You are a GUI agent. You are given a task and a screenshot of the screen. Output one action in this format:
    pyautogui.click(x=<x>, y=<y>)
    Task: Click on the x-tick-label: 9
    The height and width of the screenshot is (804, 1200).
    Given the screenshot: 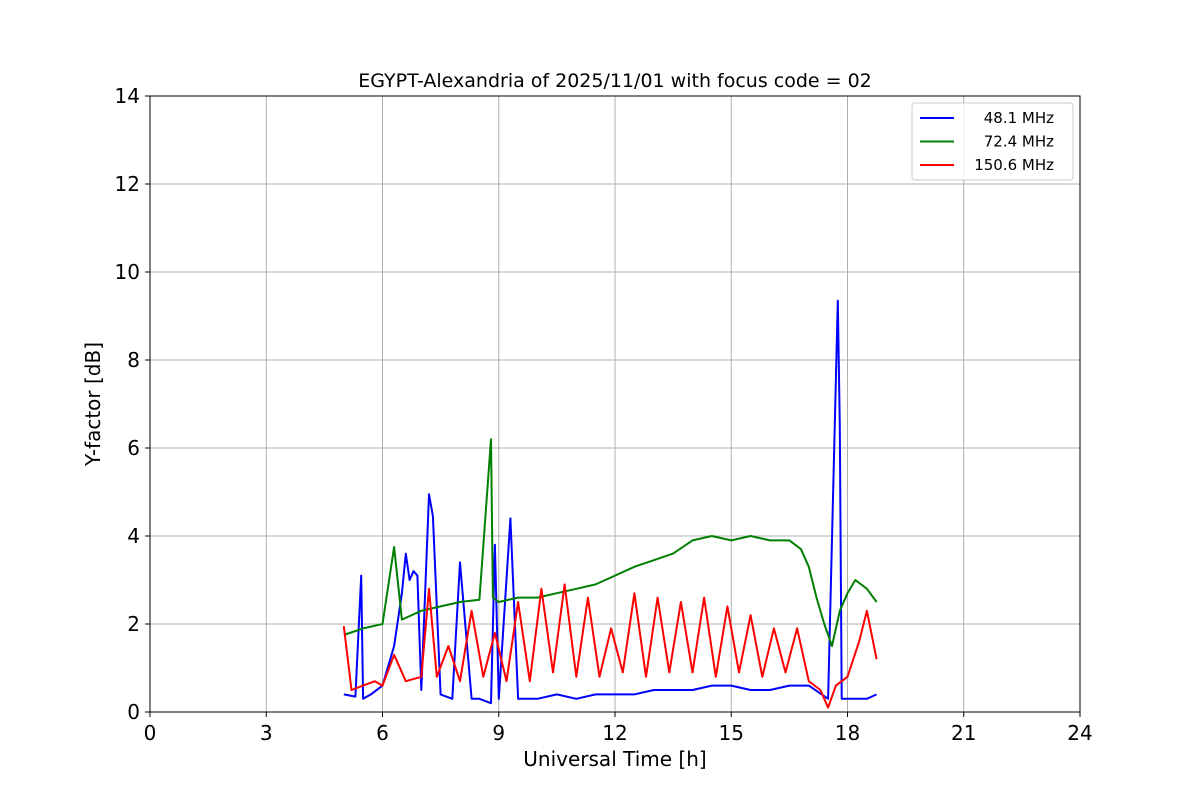 What is the action you would take?
    pyautogui.click(x=498, y=733)
    